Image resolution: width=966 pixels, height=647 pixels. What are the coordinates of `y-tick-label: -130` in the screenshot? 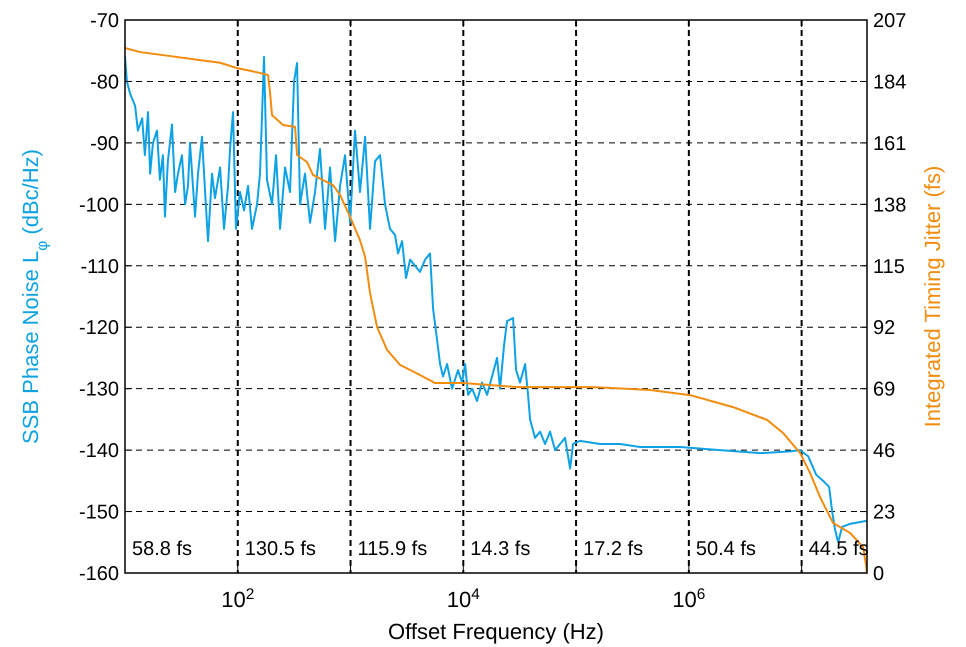 It's located at (98, 389).